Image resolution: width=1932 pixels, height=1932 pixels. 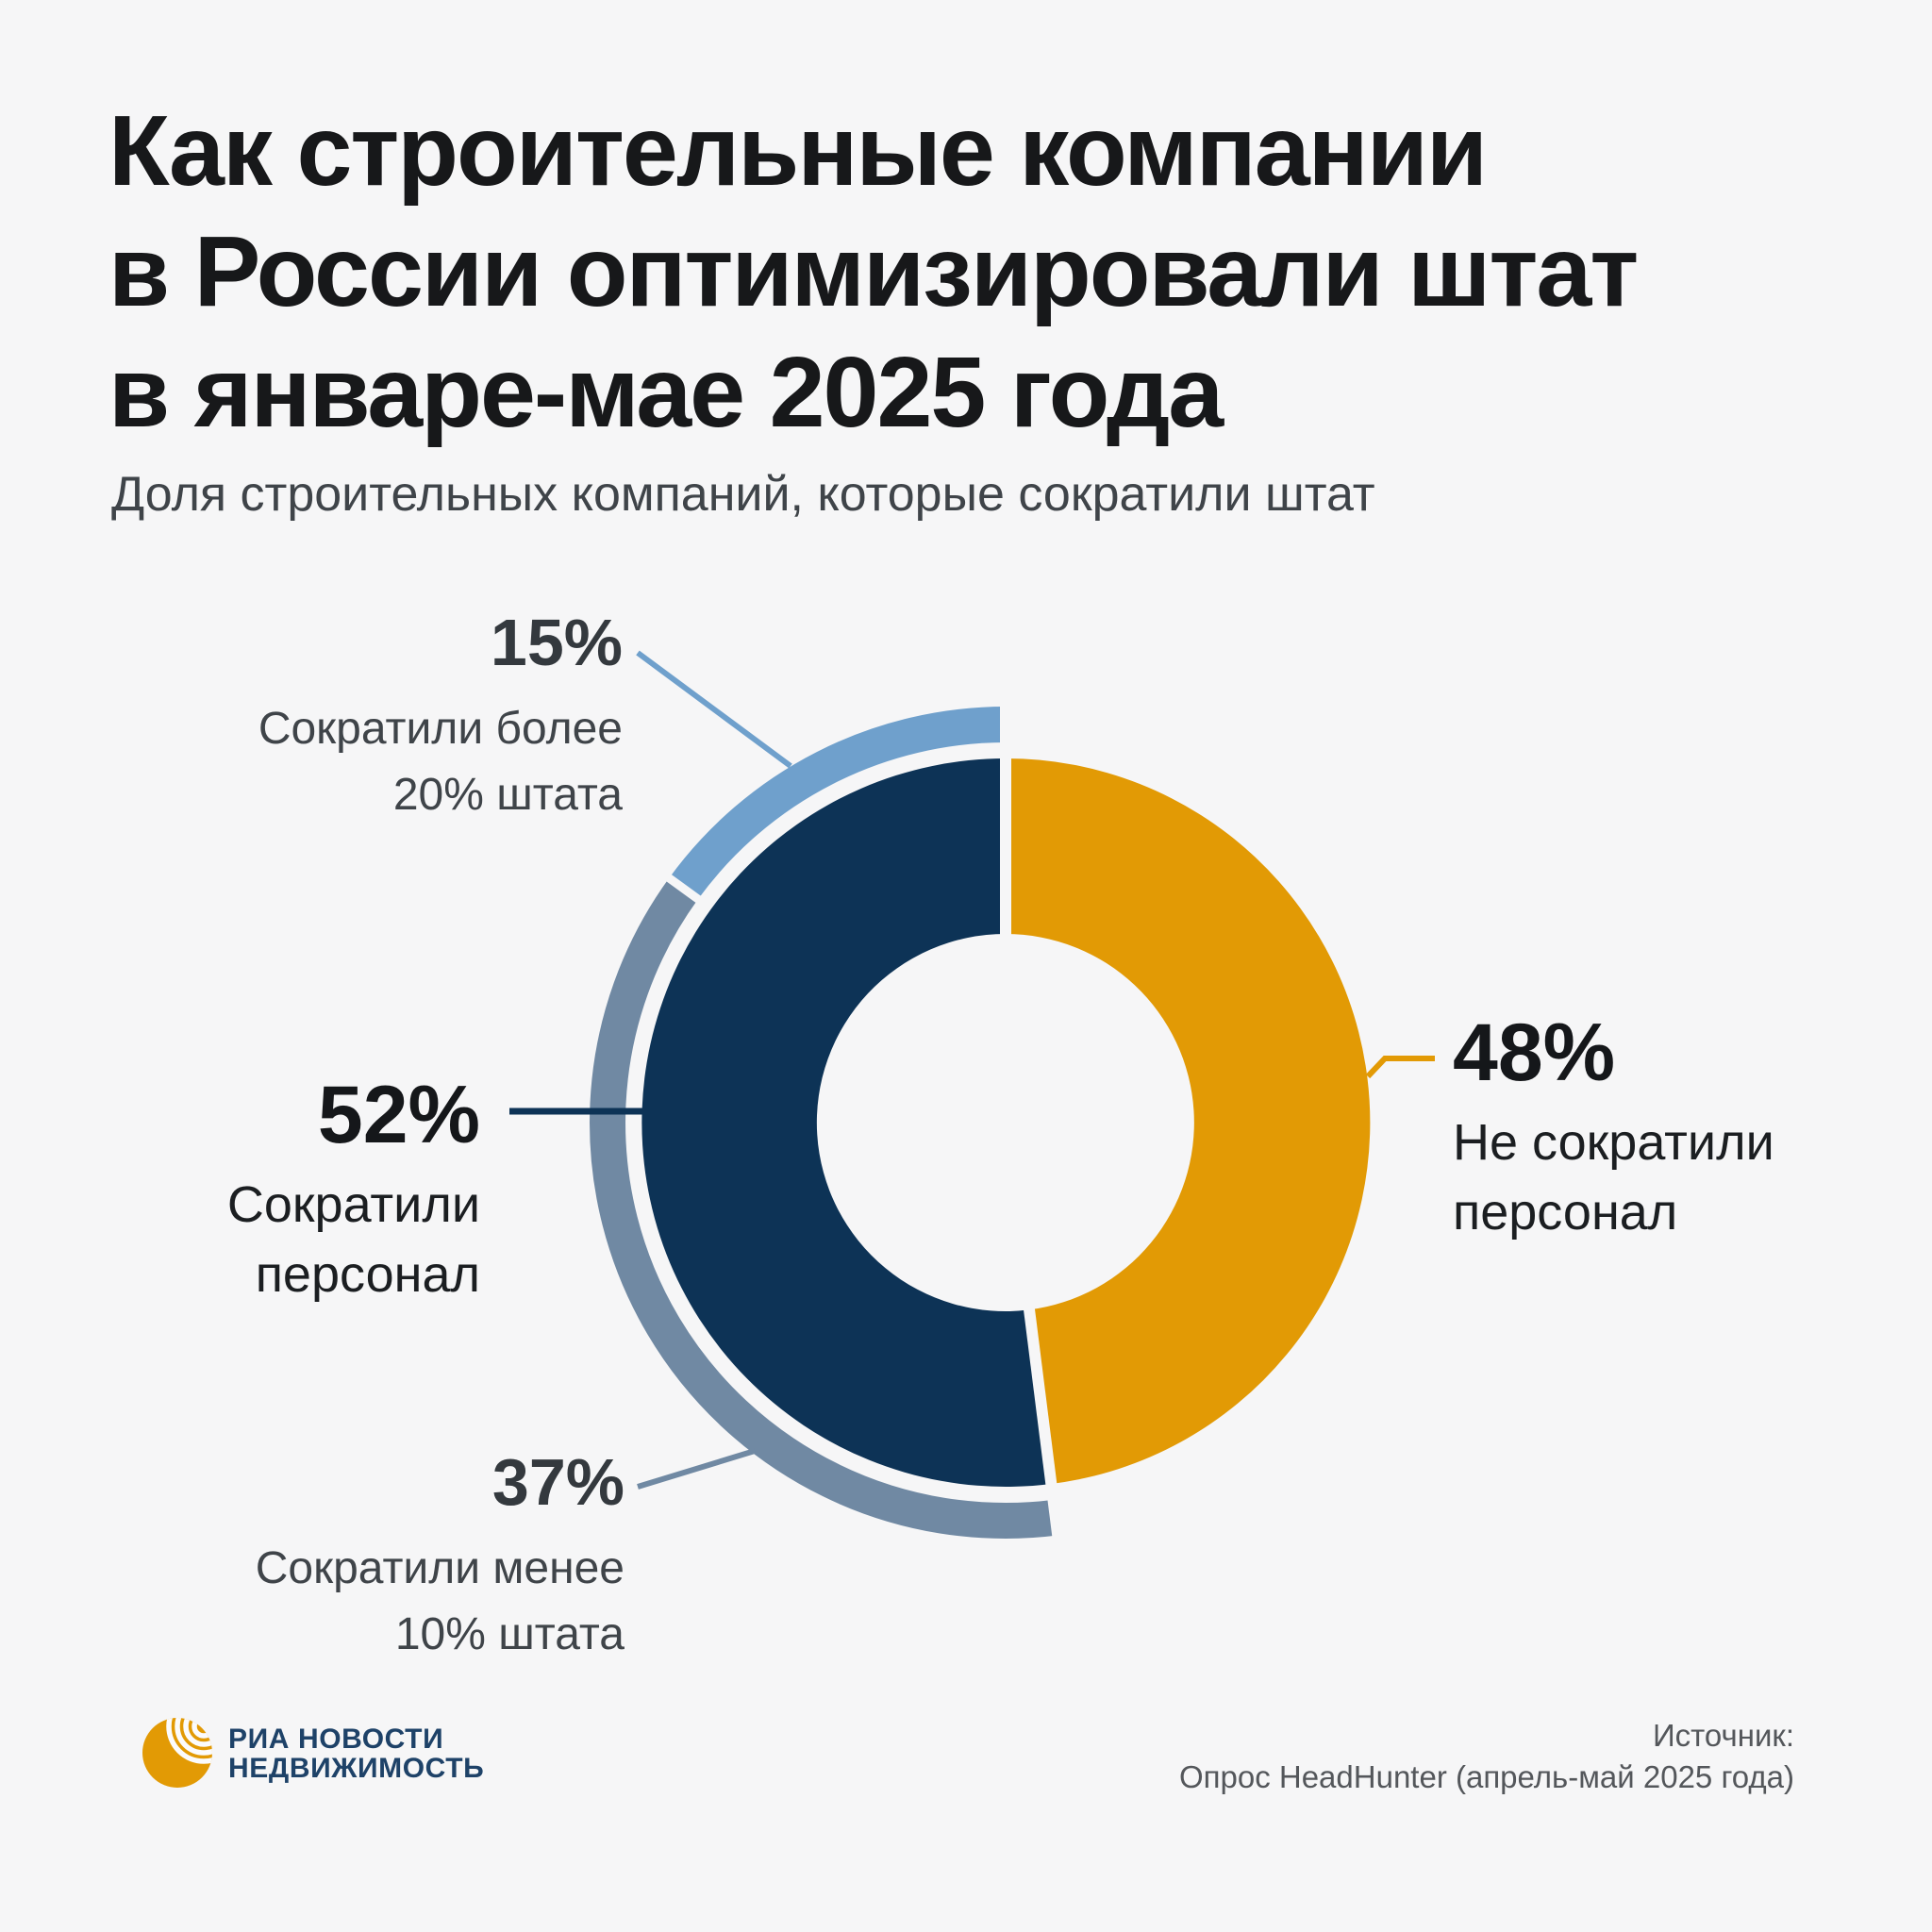 I want to click on callout-cut-less-10: 37% Сократили менее 10% штата, so click(x=440, y=1557).